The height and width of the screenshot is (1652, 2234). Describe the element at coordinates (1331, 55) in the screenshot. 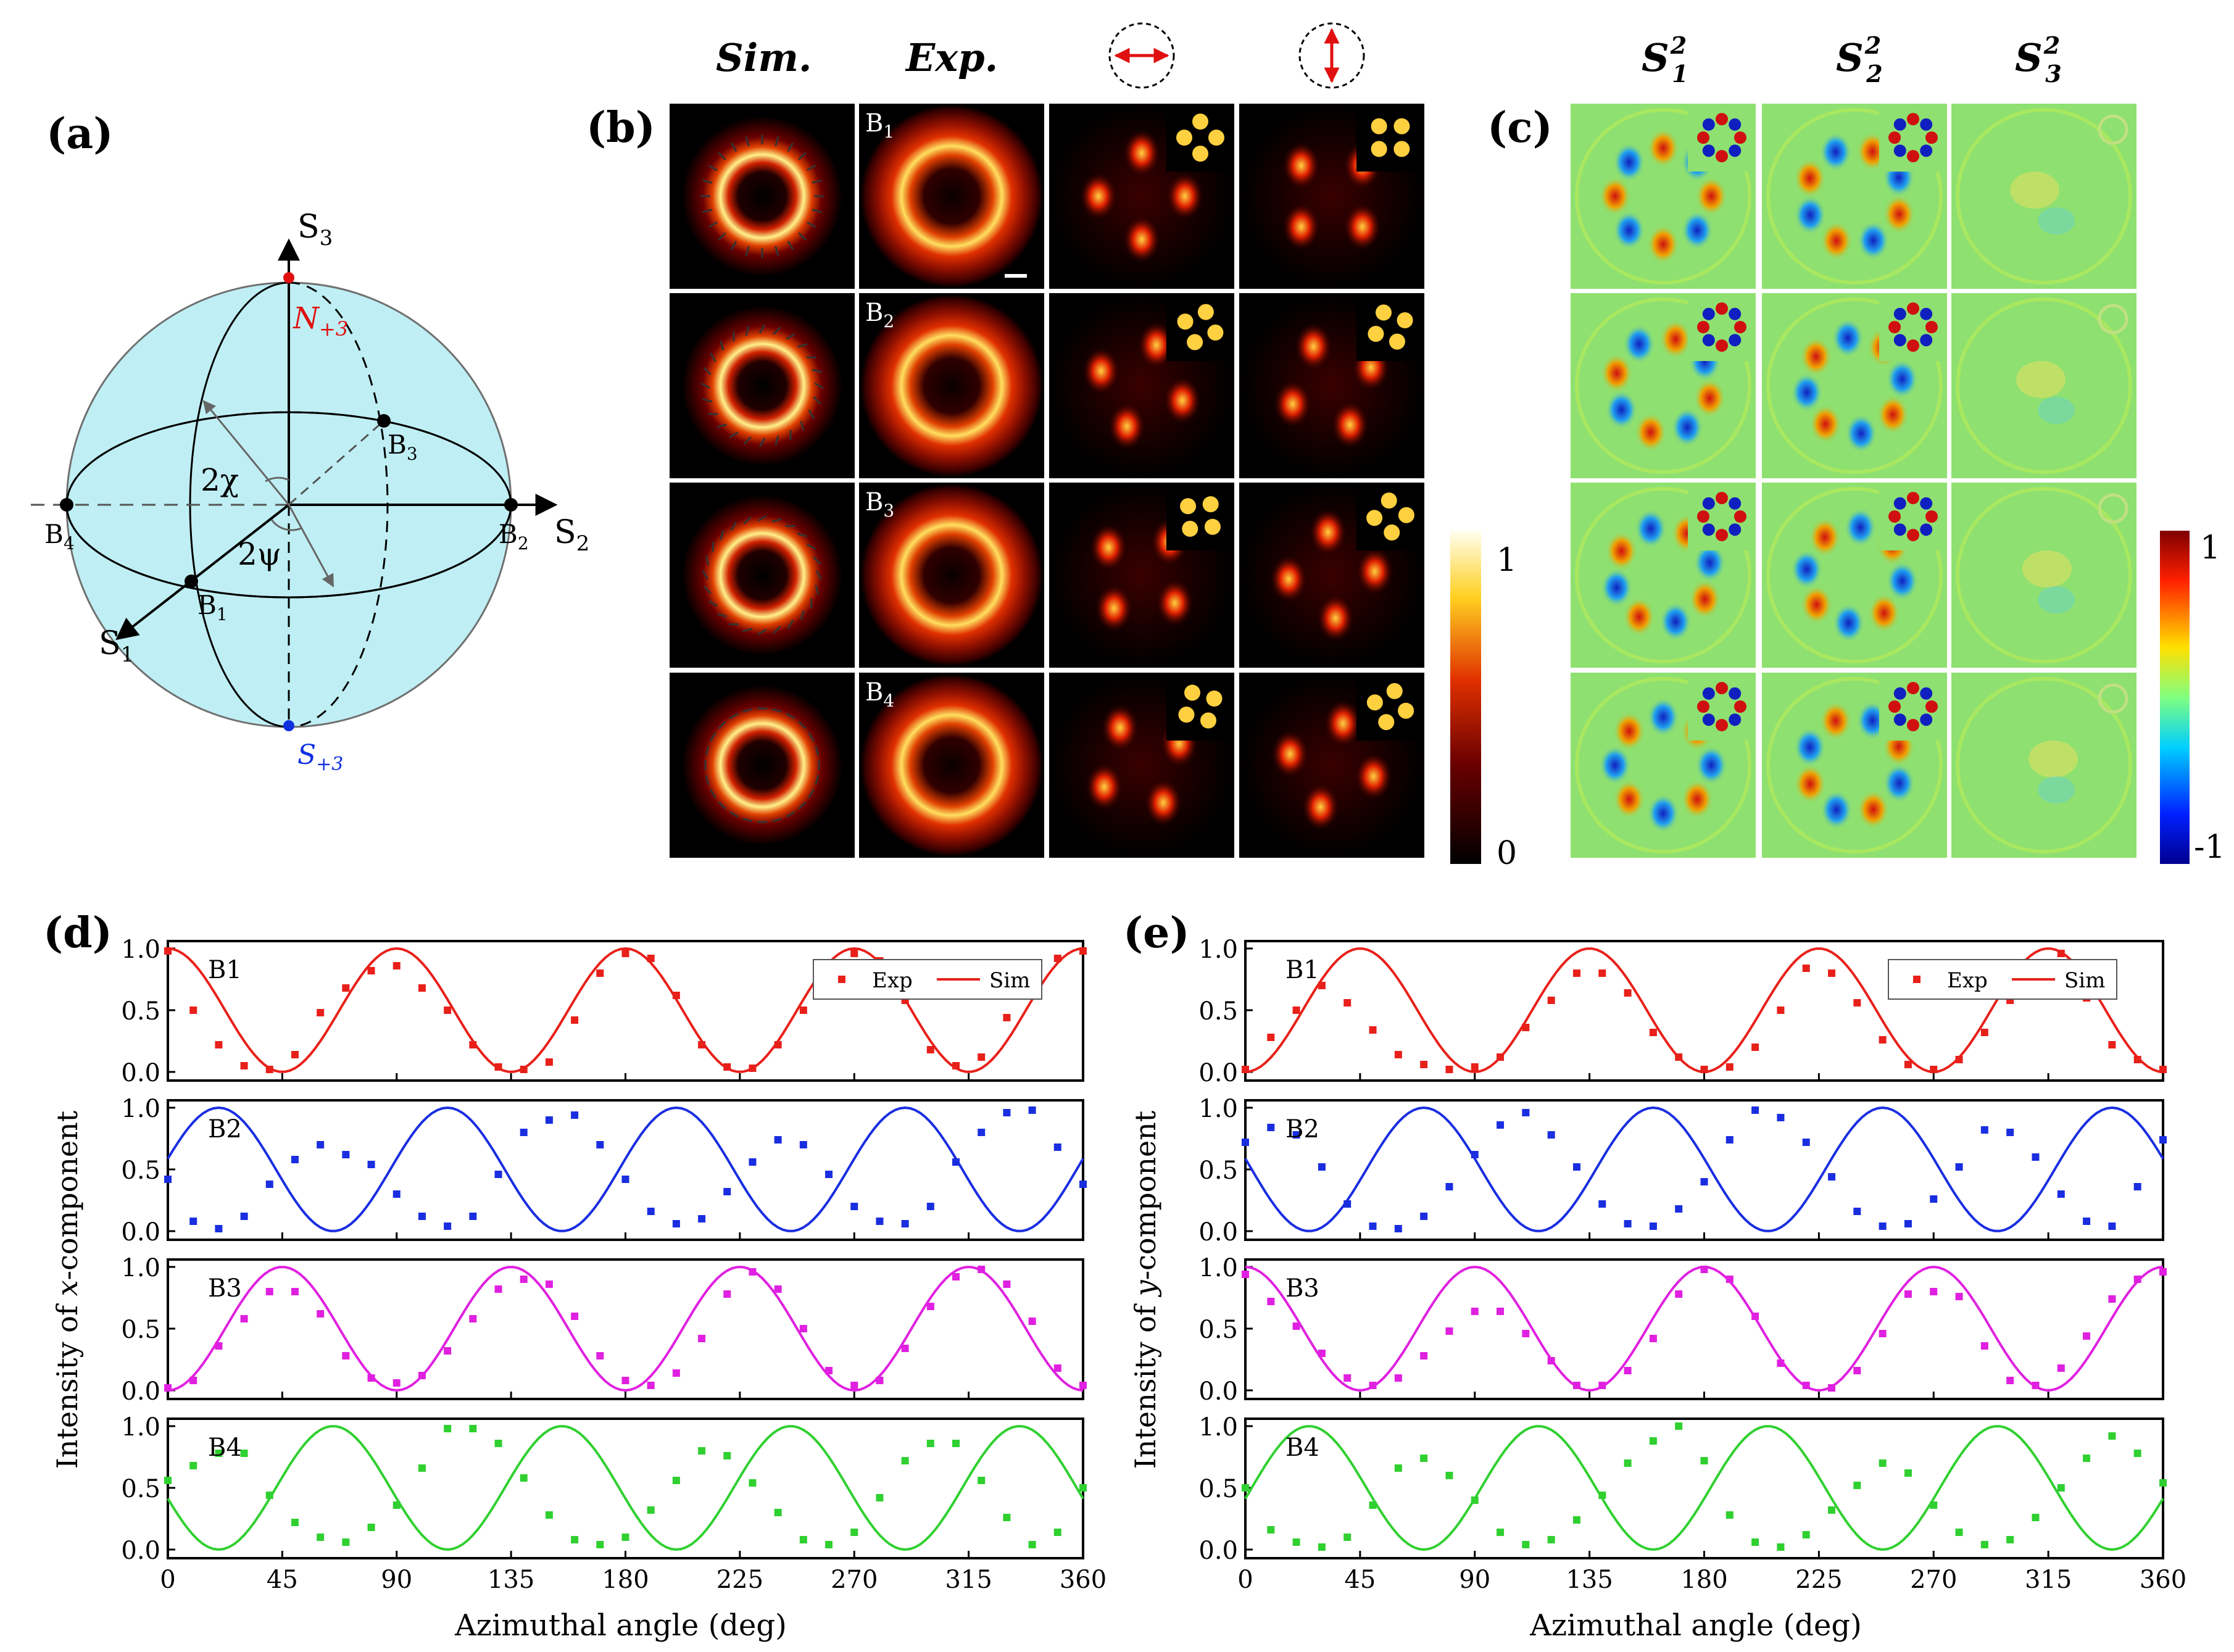

I see `polarizer-vertical-icon` at that location.